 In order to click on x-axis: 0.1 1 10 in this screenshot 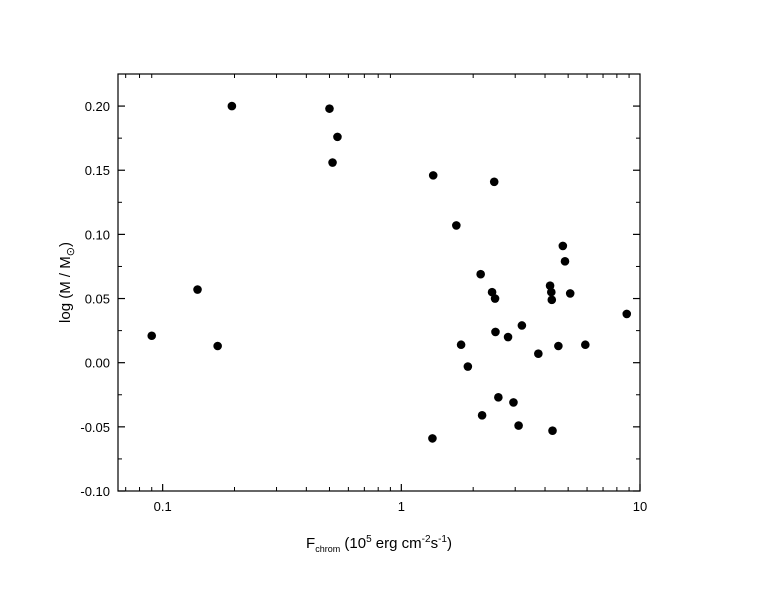, I will do `click(400, 499)`.